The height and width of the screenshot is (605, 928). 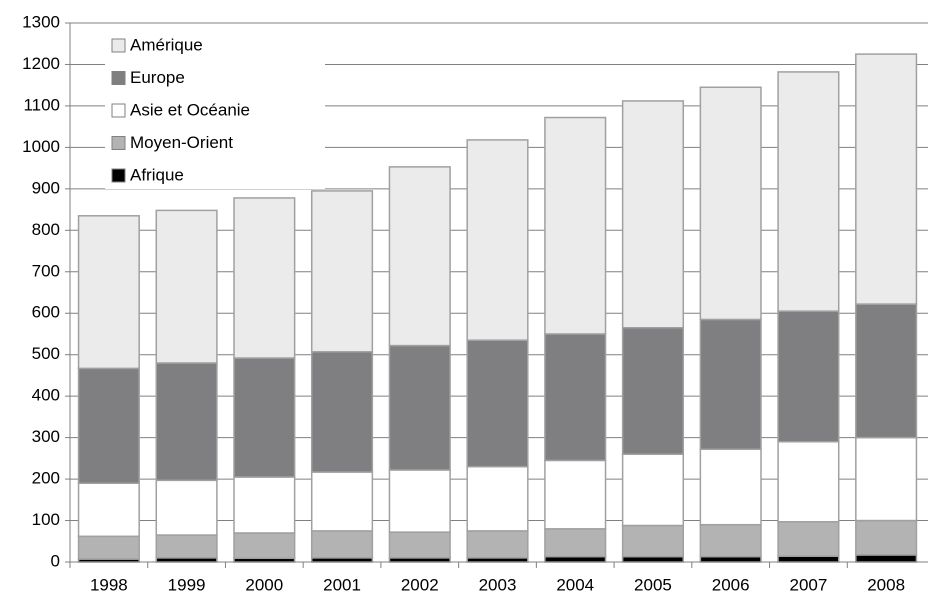 I want to click on y-tick-label: 900, so click(x=46, y=187).